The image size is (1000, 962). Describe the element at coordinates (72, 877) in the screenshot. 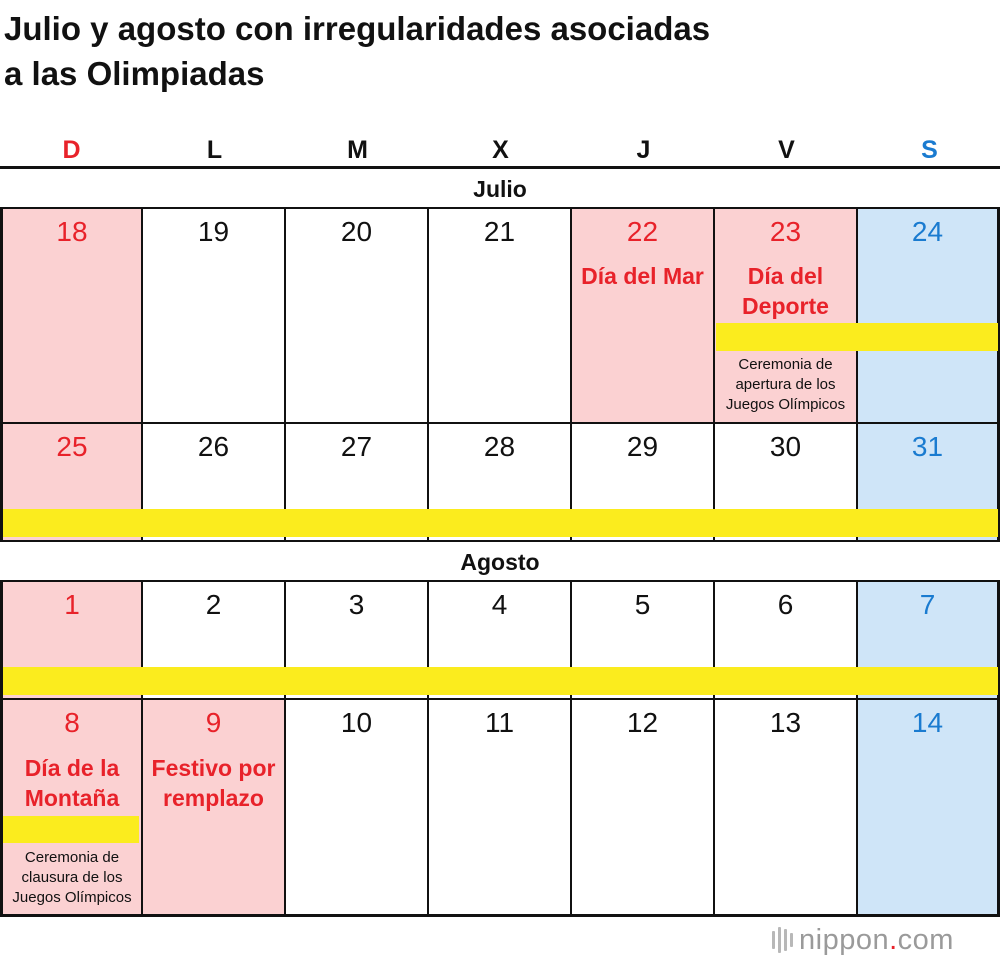

I see `closing-ceremony-line-2: clausura de los` at that location.